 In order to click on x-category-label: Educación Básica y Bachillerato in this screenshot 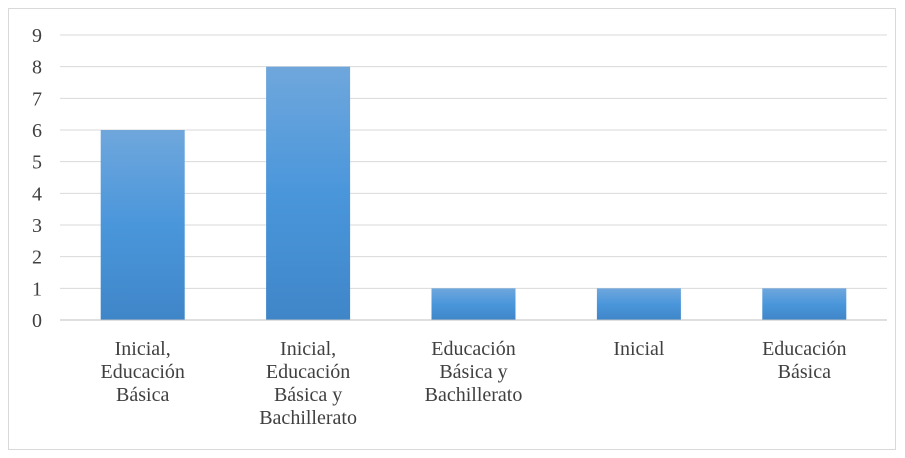, I will do `click(474, 372)`.